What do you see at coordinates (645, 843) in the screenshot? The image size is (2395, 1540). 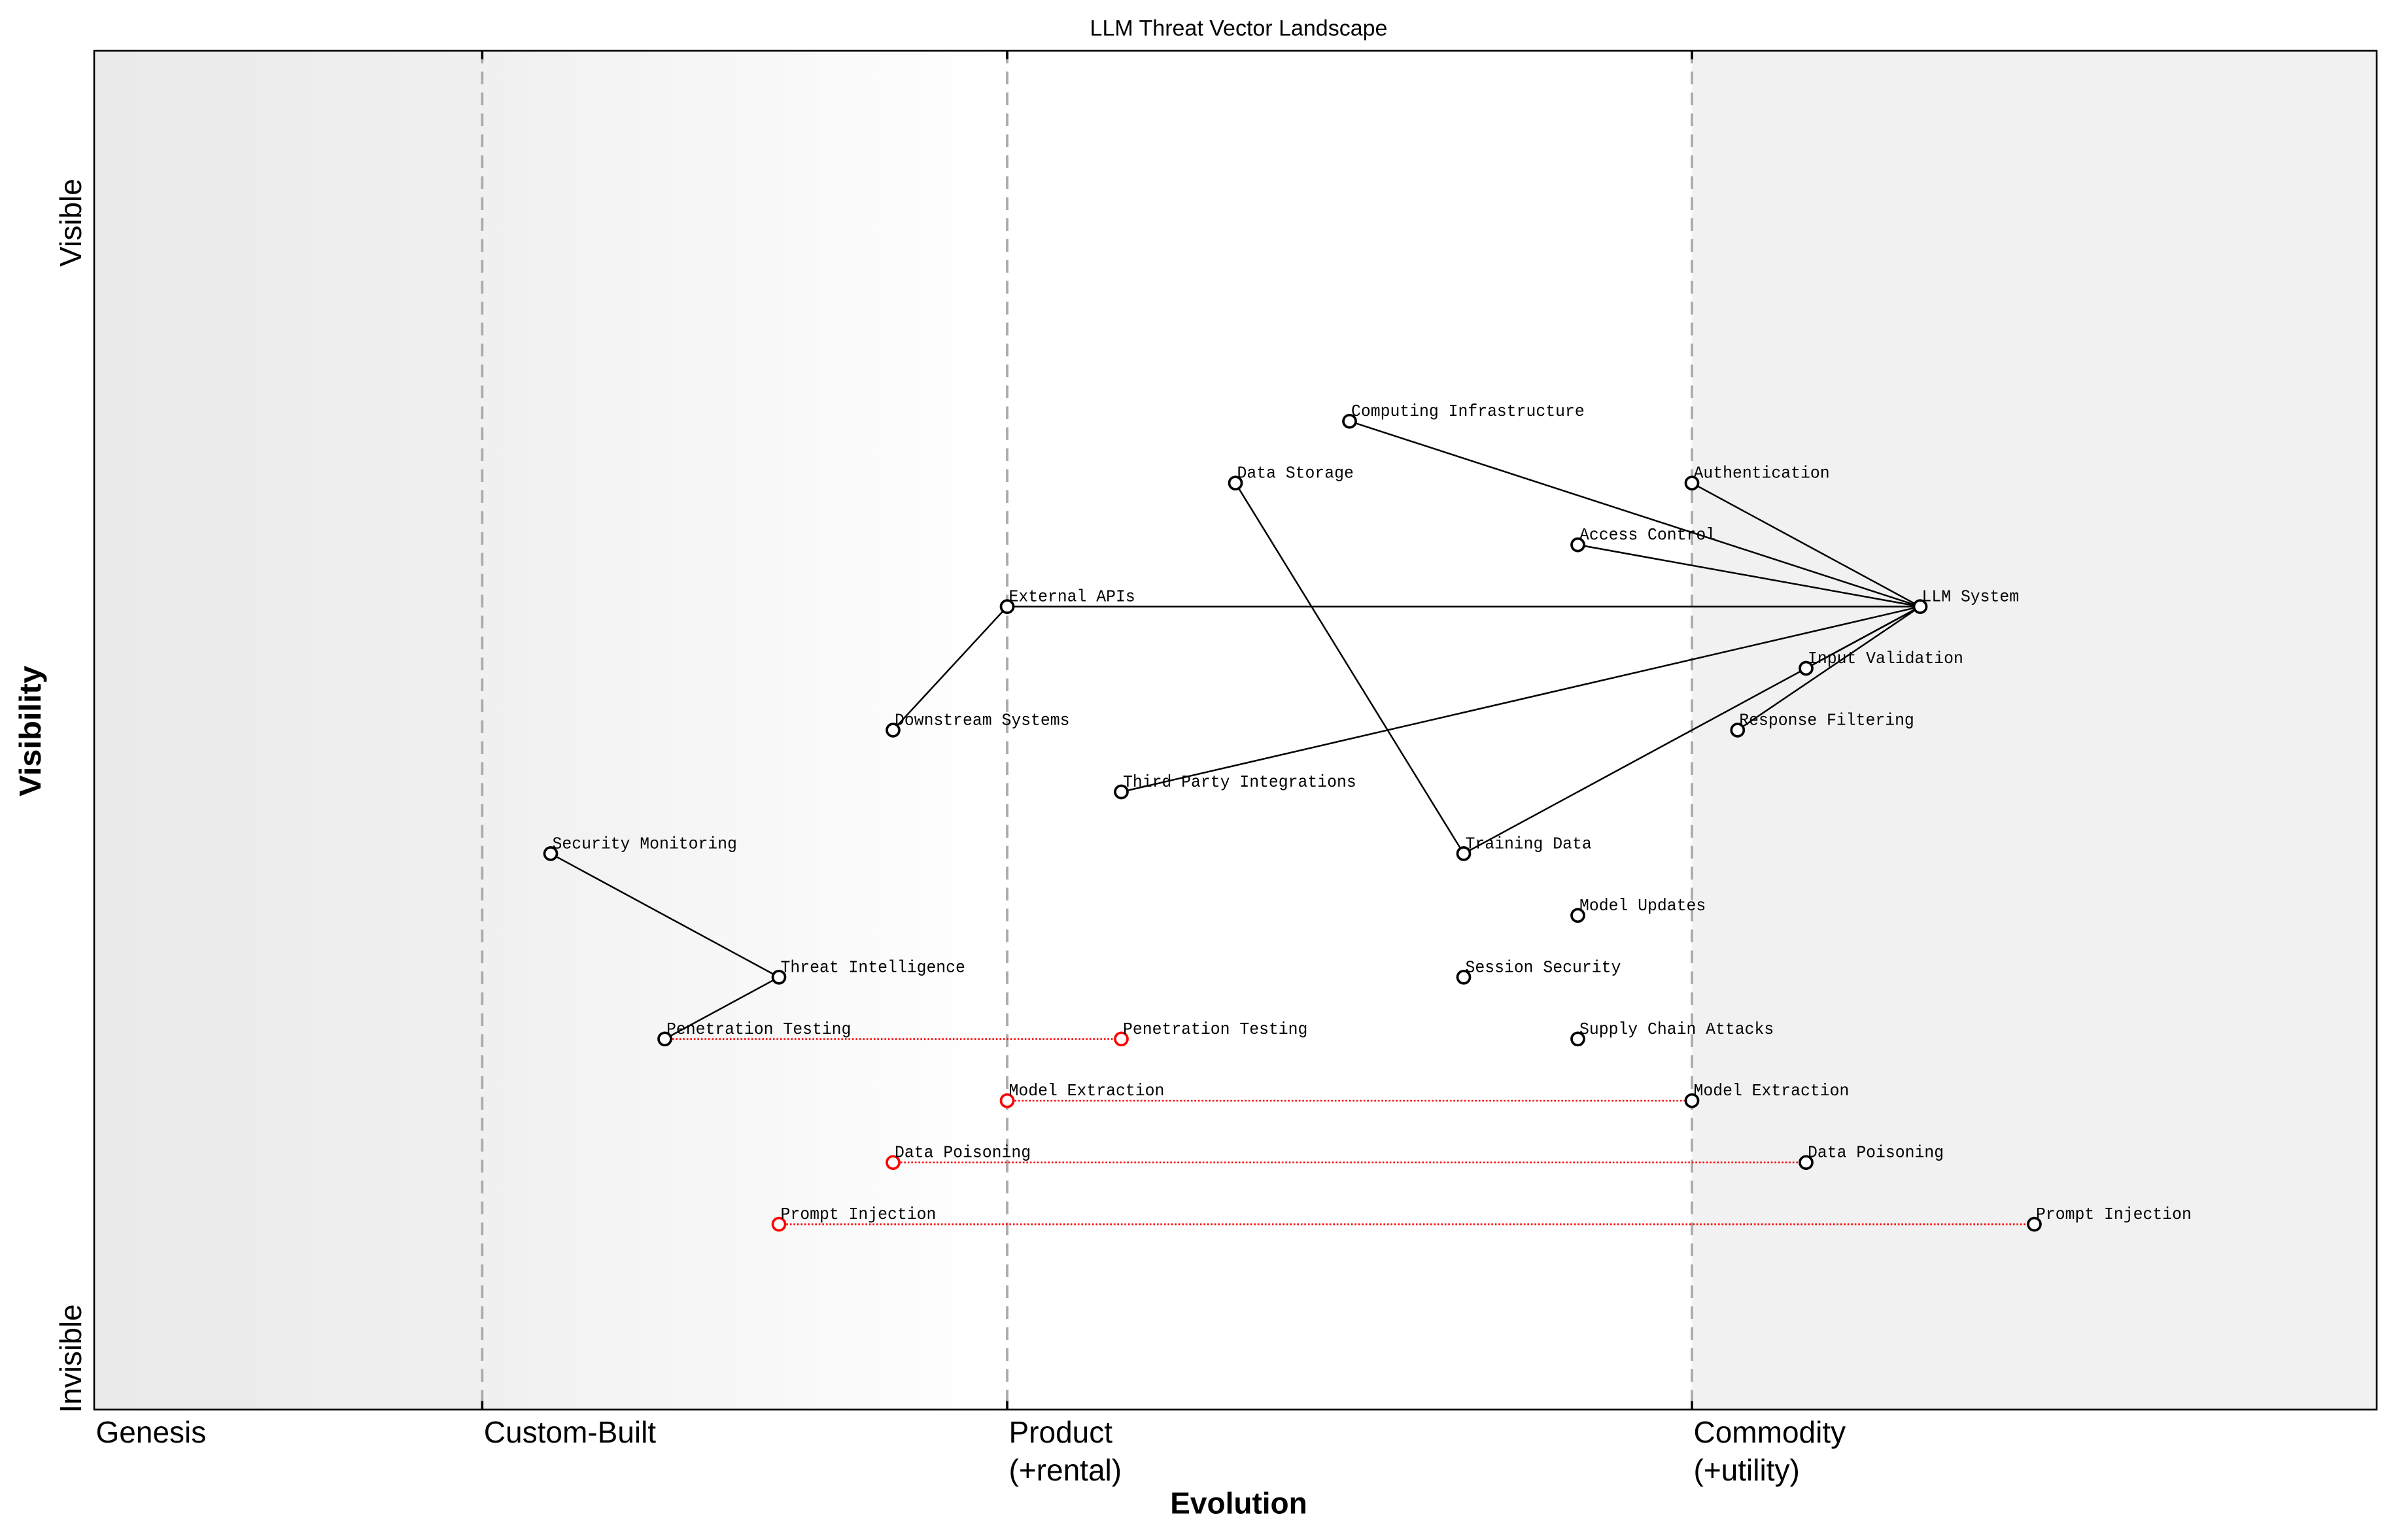 I see `svg-text: Security Monitoring` at bounding box center [645, 843].